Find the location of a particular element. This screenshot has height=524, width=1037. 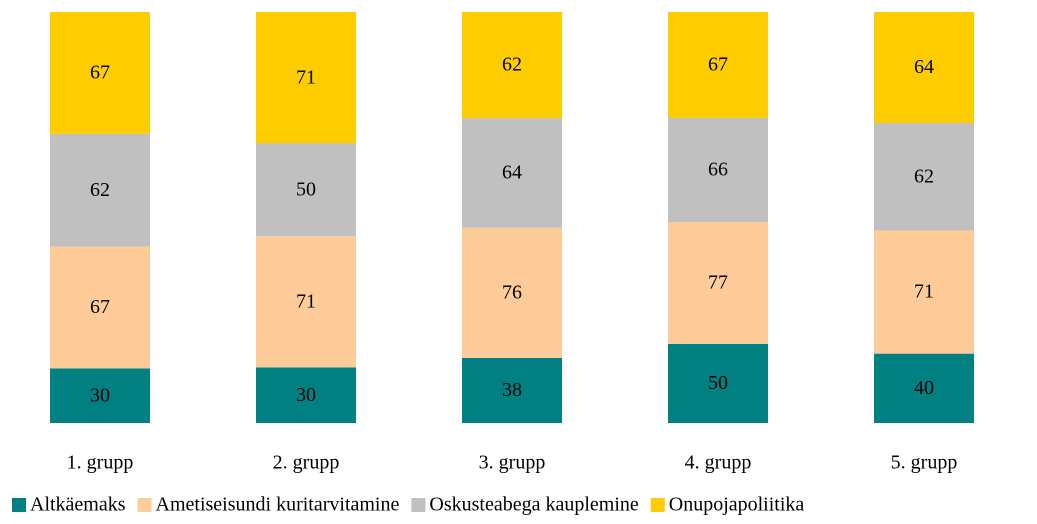

x-tick-label: 1. grupp is located at coordinates (100, 463).